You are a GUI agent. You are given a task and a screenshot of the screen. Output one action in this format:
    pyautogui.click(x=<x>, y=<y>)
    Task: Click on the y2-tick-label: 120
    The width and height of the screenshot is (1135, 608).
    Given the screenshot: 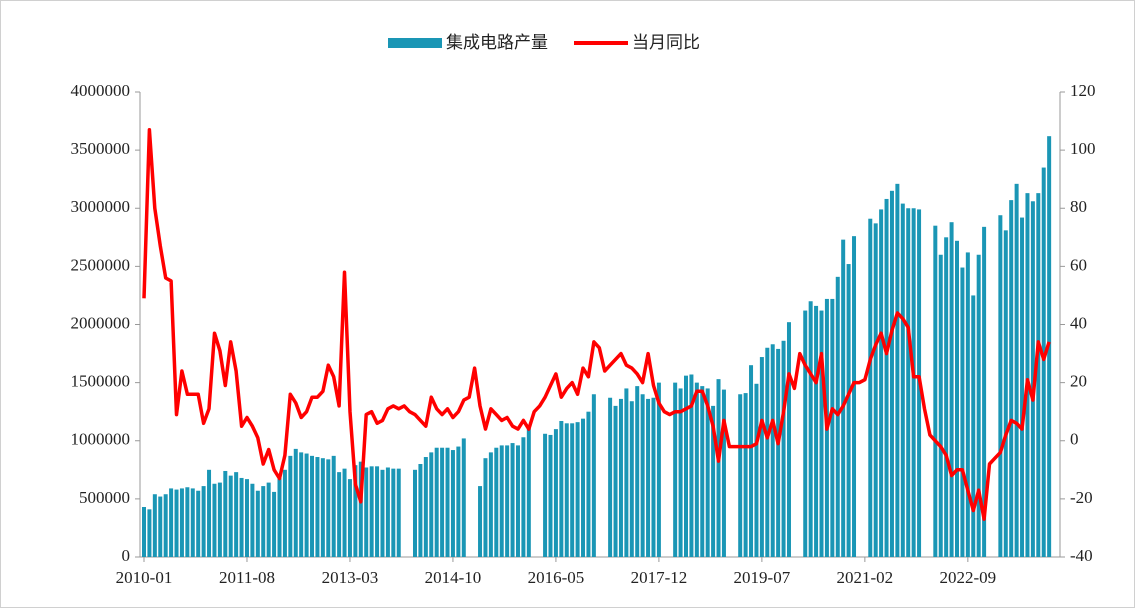 What is the action you would take?
    pyautogui.click(x=1083, y=90)
    